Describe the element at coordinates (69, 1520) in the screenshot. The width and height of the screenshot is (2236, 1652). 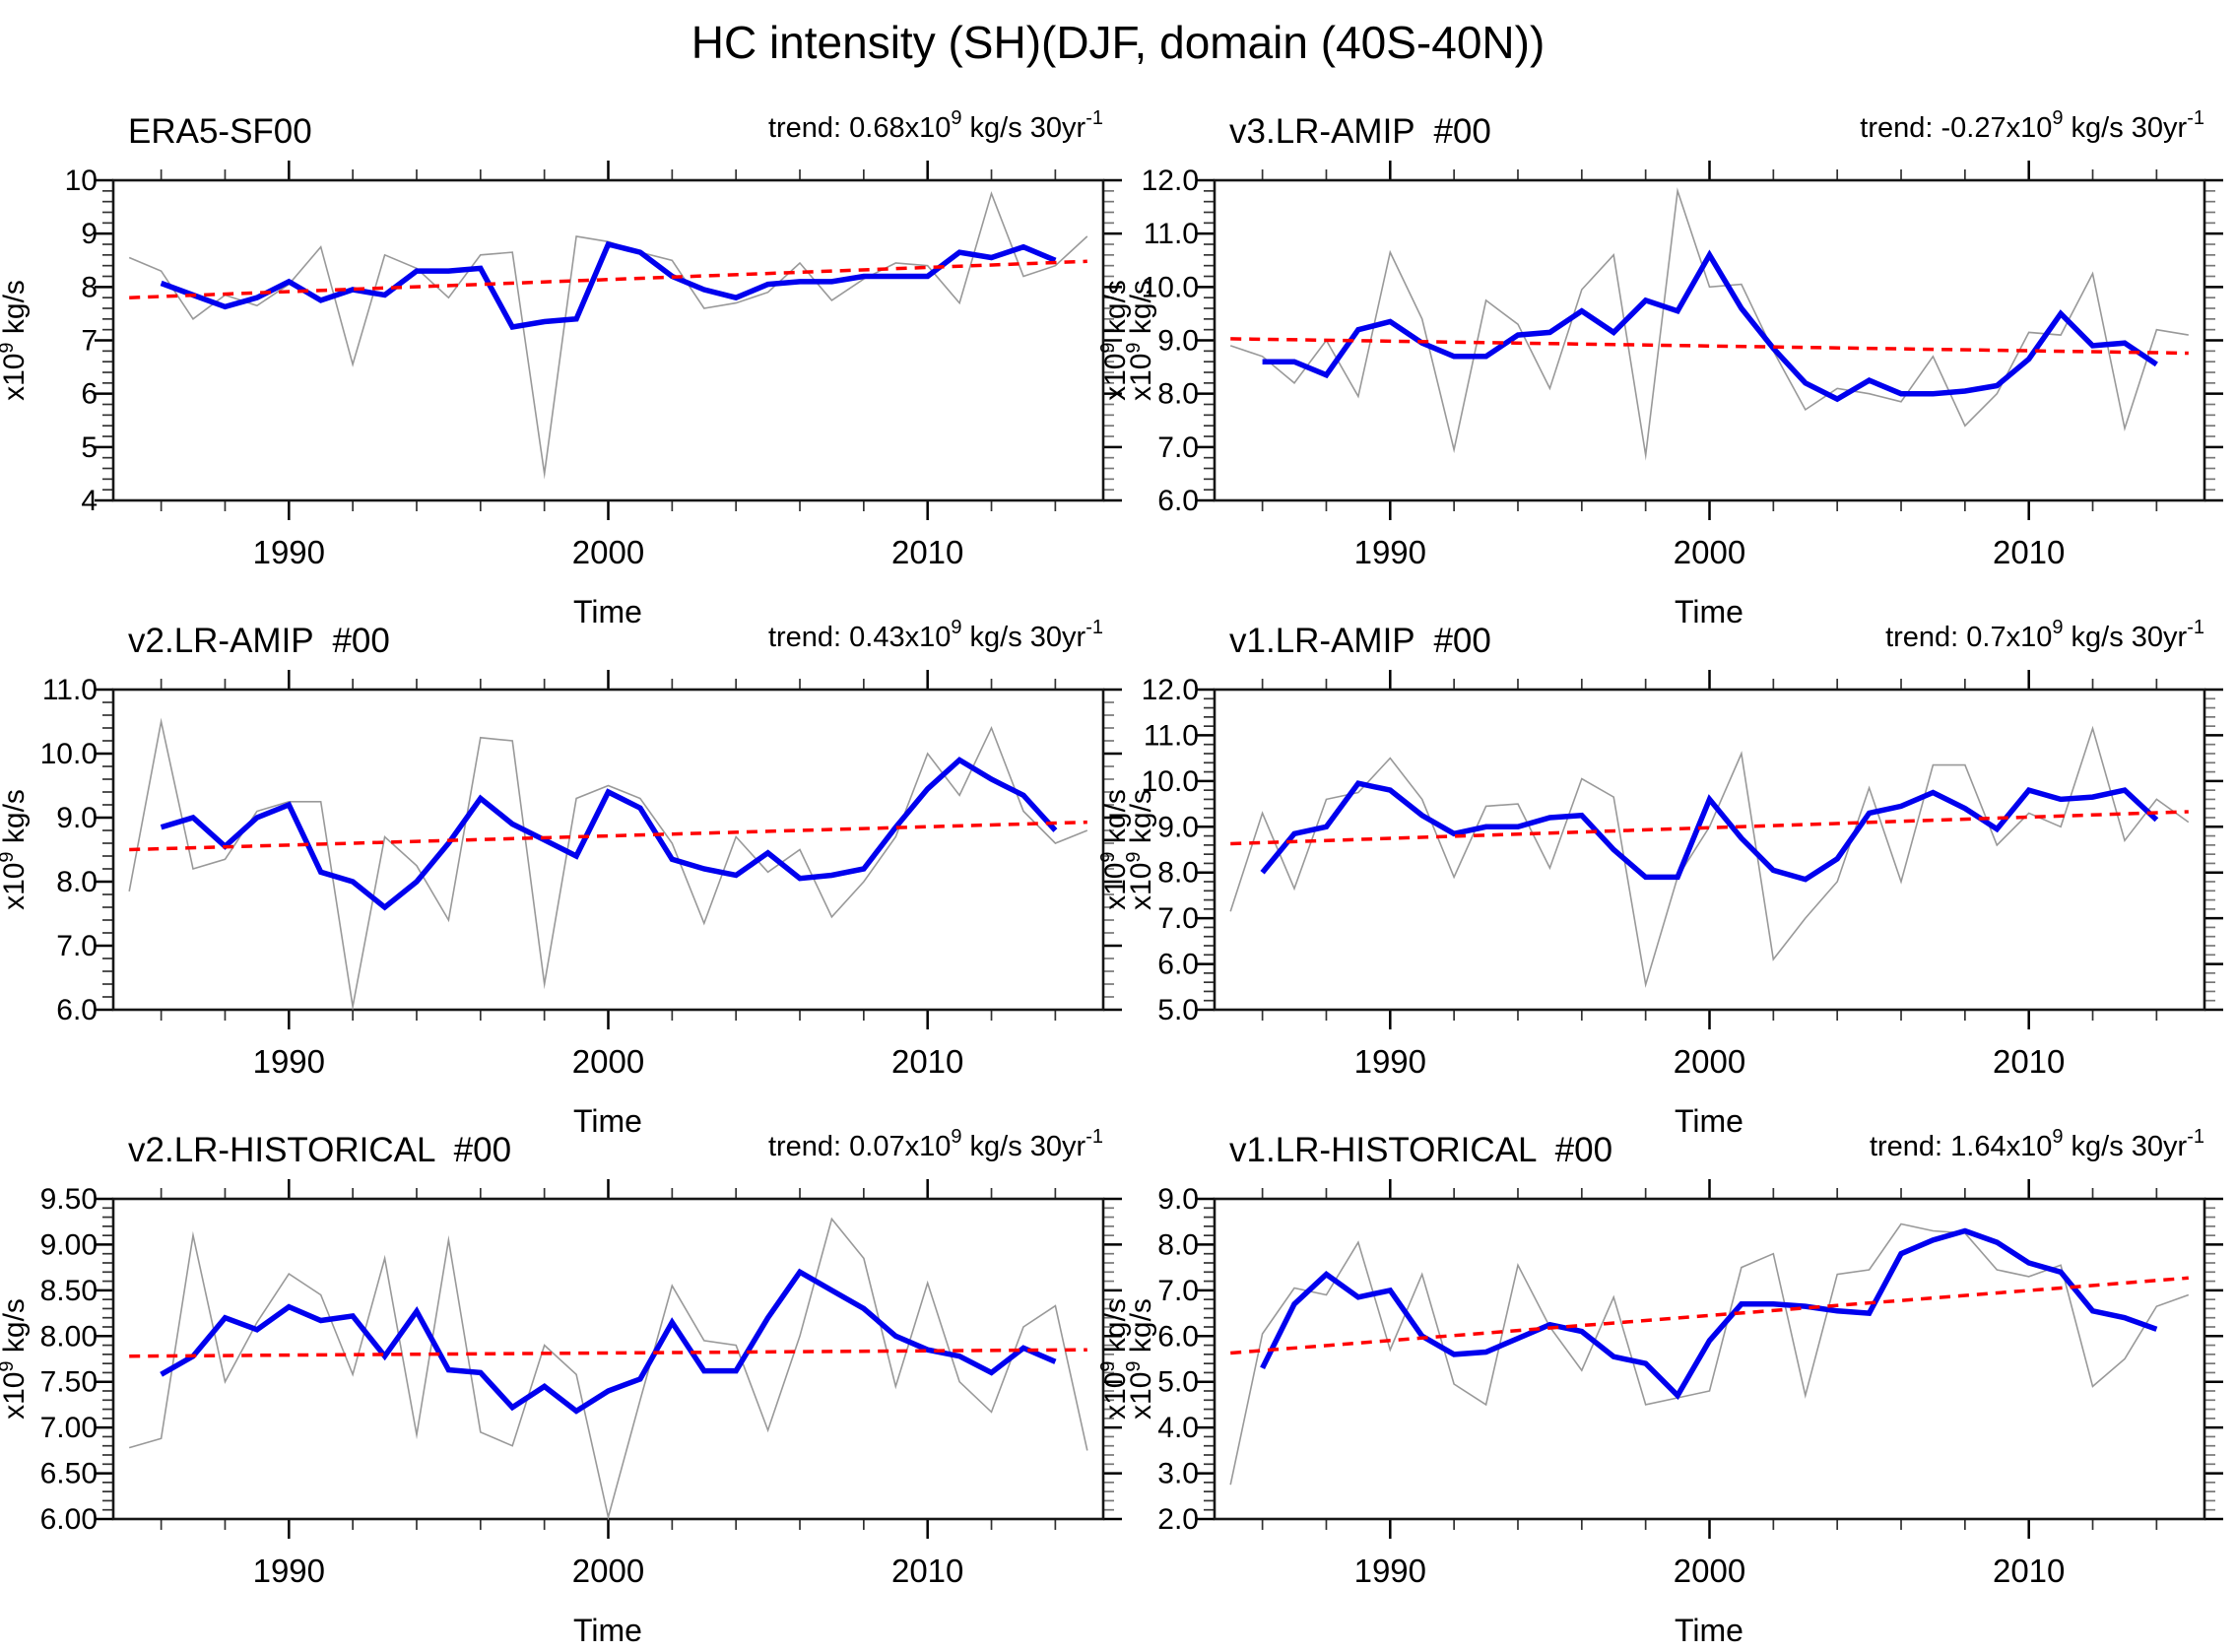
I see `y-tick-label: 6.00` at that location.